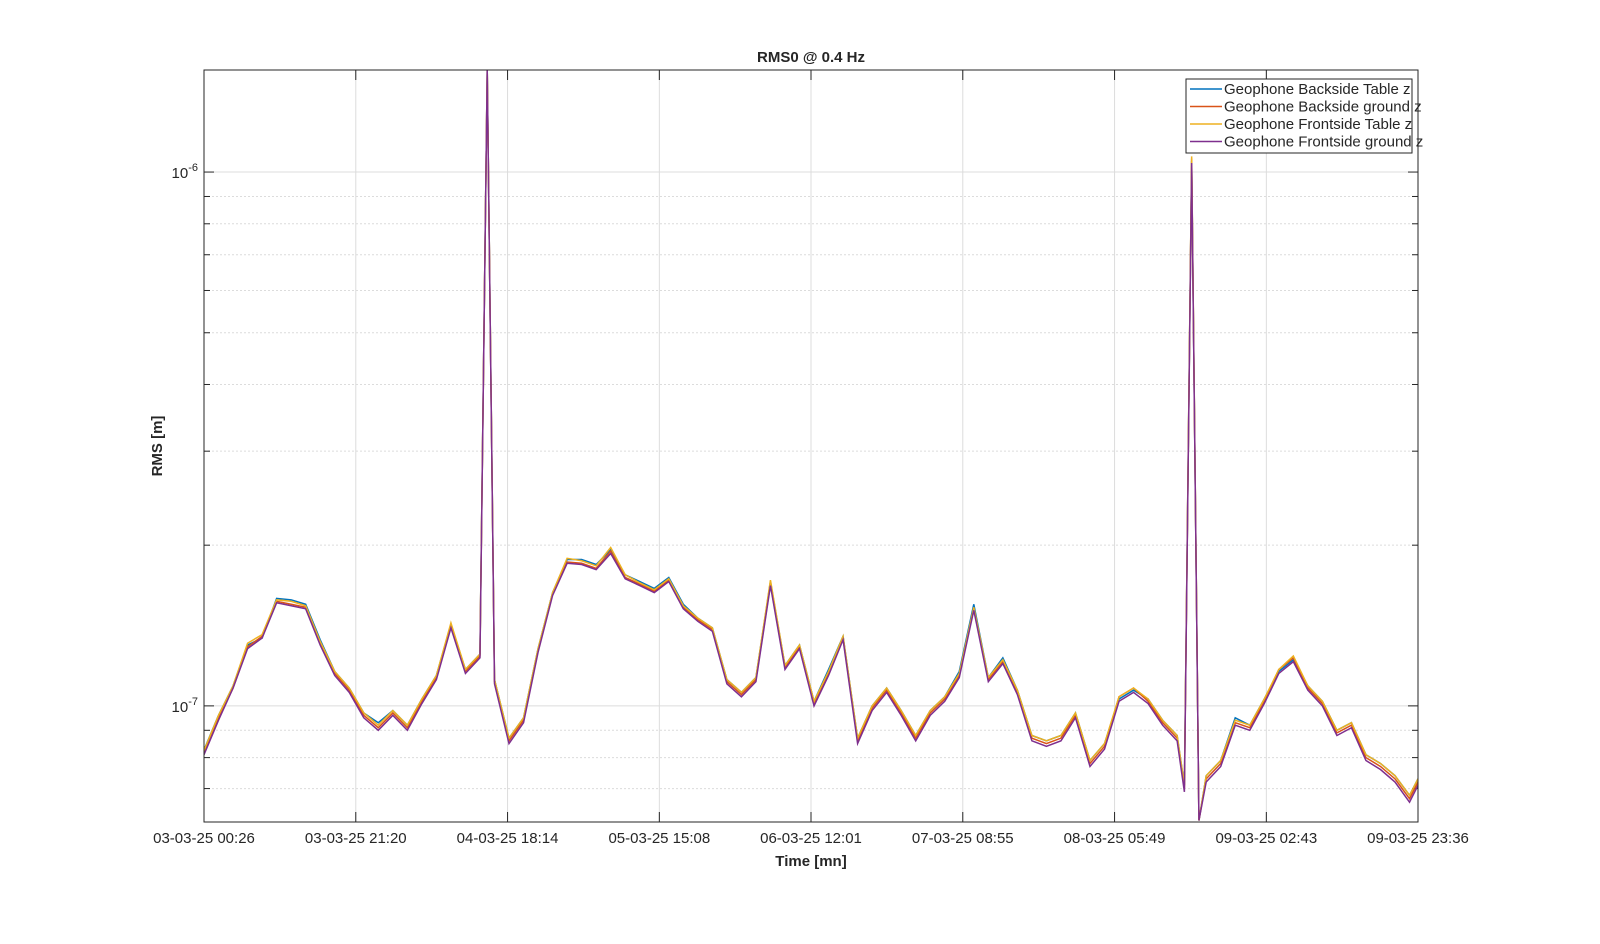 The height and width of the screenshot is (944, 1600). Describe the element at coordinates (185, 706) in the screenshot. I see `y-tick-label: 10⁻⁷` at that location.